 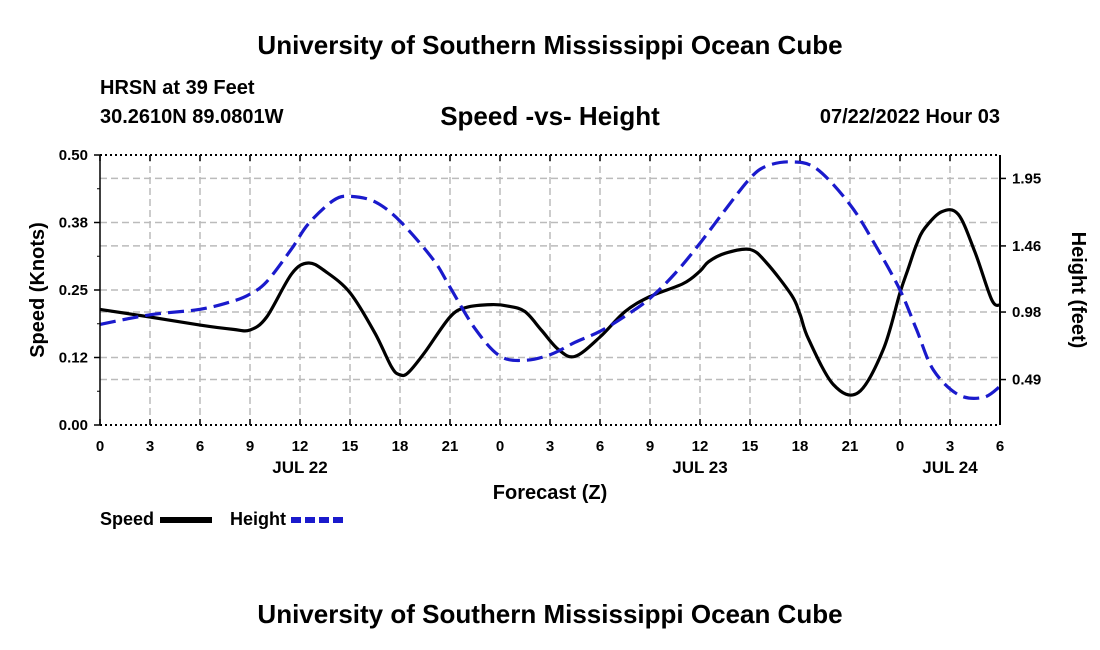 What do you see at coordinates (699, 467) in the screenshot?
I see `x-date-label: JUL 23` at bounding box center [699, 467].